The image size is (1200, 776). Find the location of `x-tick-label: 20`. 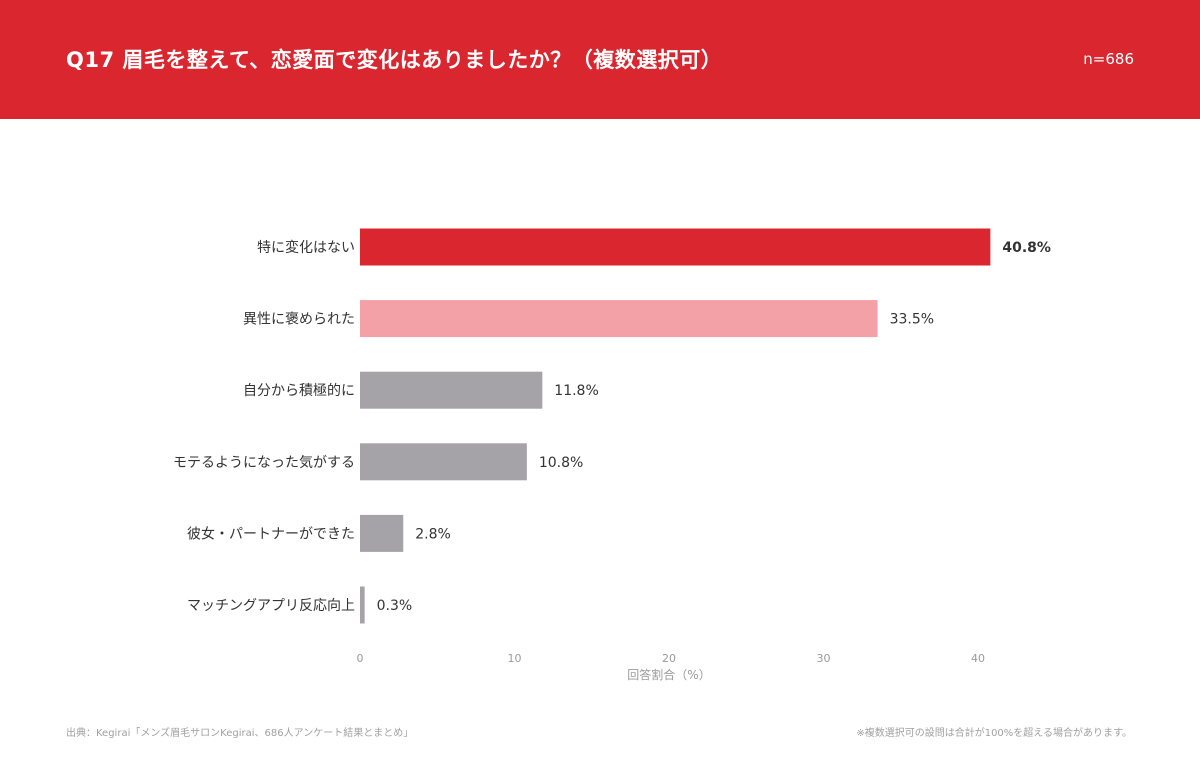

x-tick-label: 20 is located at coordinates (669, 658).